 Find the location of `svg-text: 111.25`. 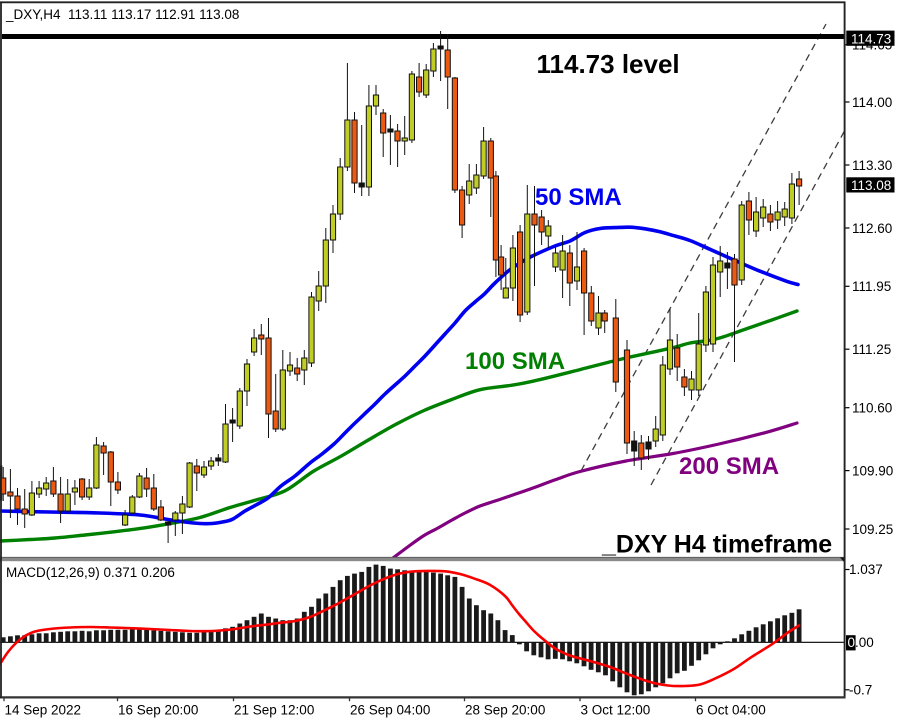

svg-text: 111.25 is located at coordinates (871, 349).